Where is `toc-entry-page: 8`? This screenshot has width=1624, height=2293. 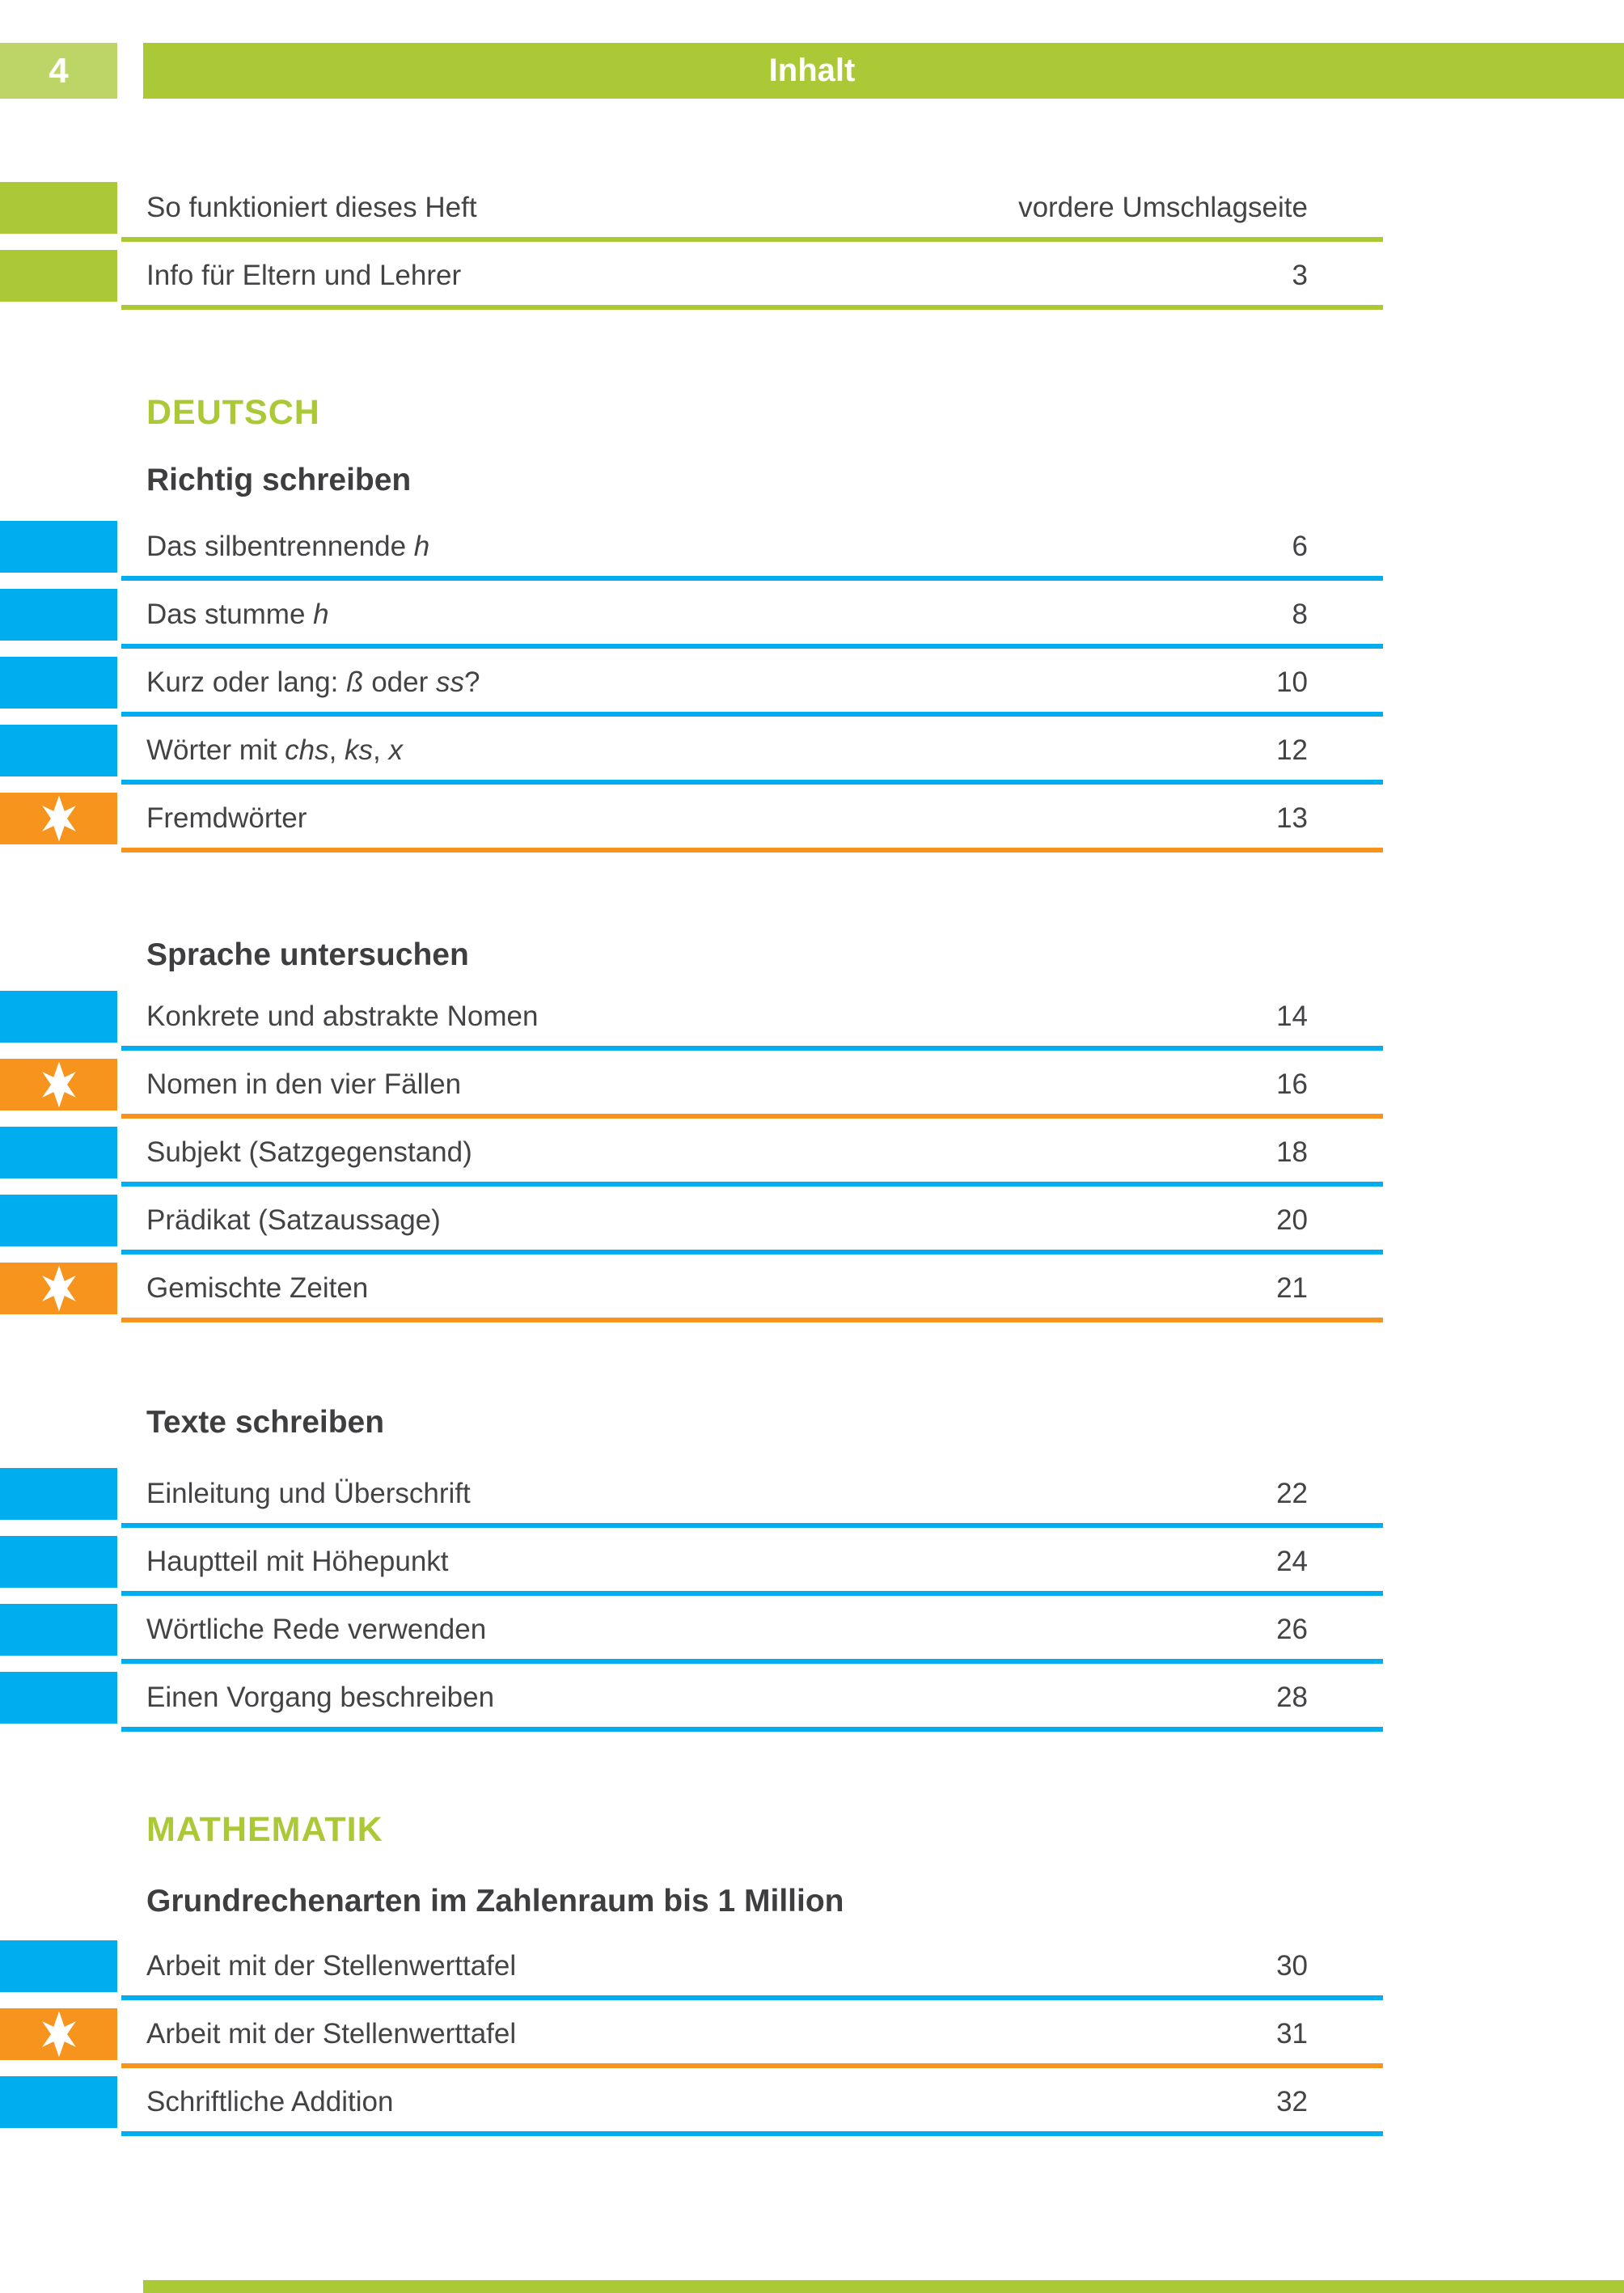
toc-entry-page: 8 is located at coordinates (1300, 615).